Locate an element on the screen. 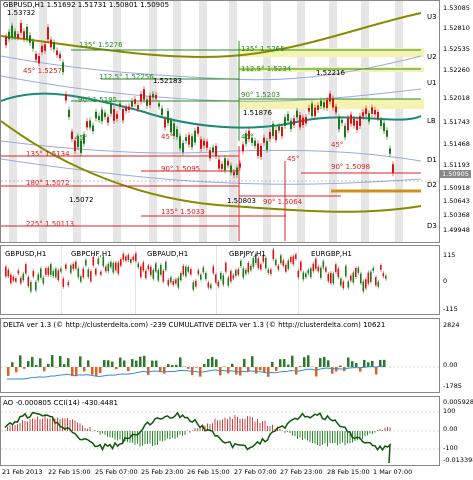 The width and height of the screenshot is (473, 480). band-label-d1: D1 is located at coordinates (432, 160).